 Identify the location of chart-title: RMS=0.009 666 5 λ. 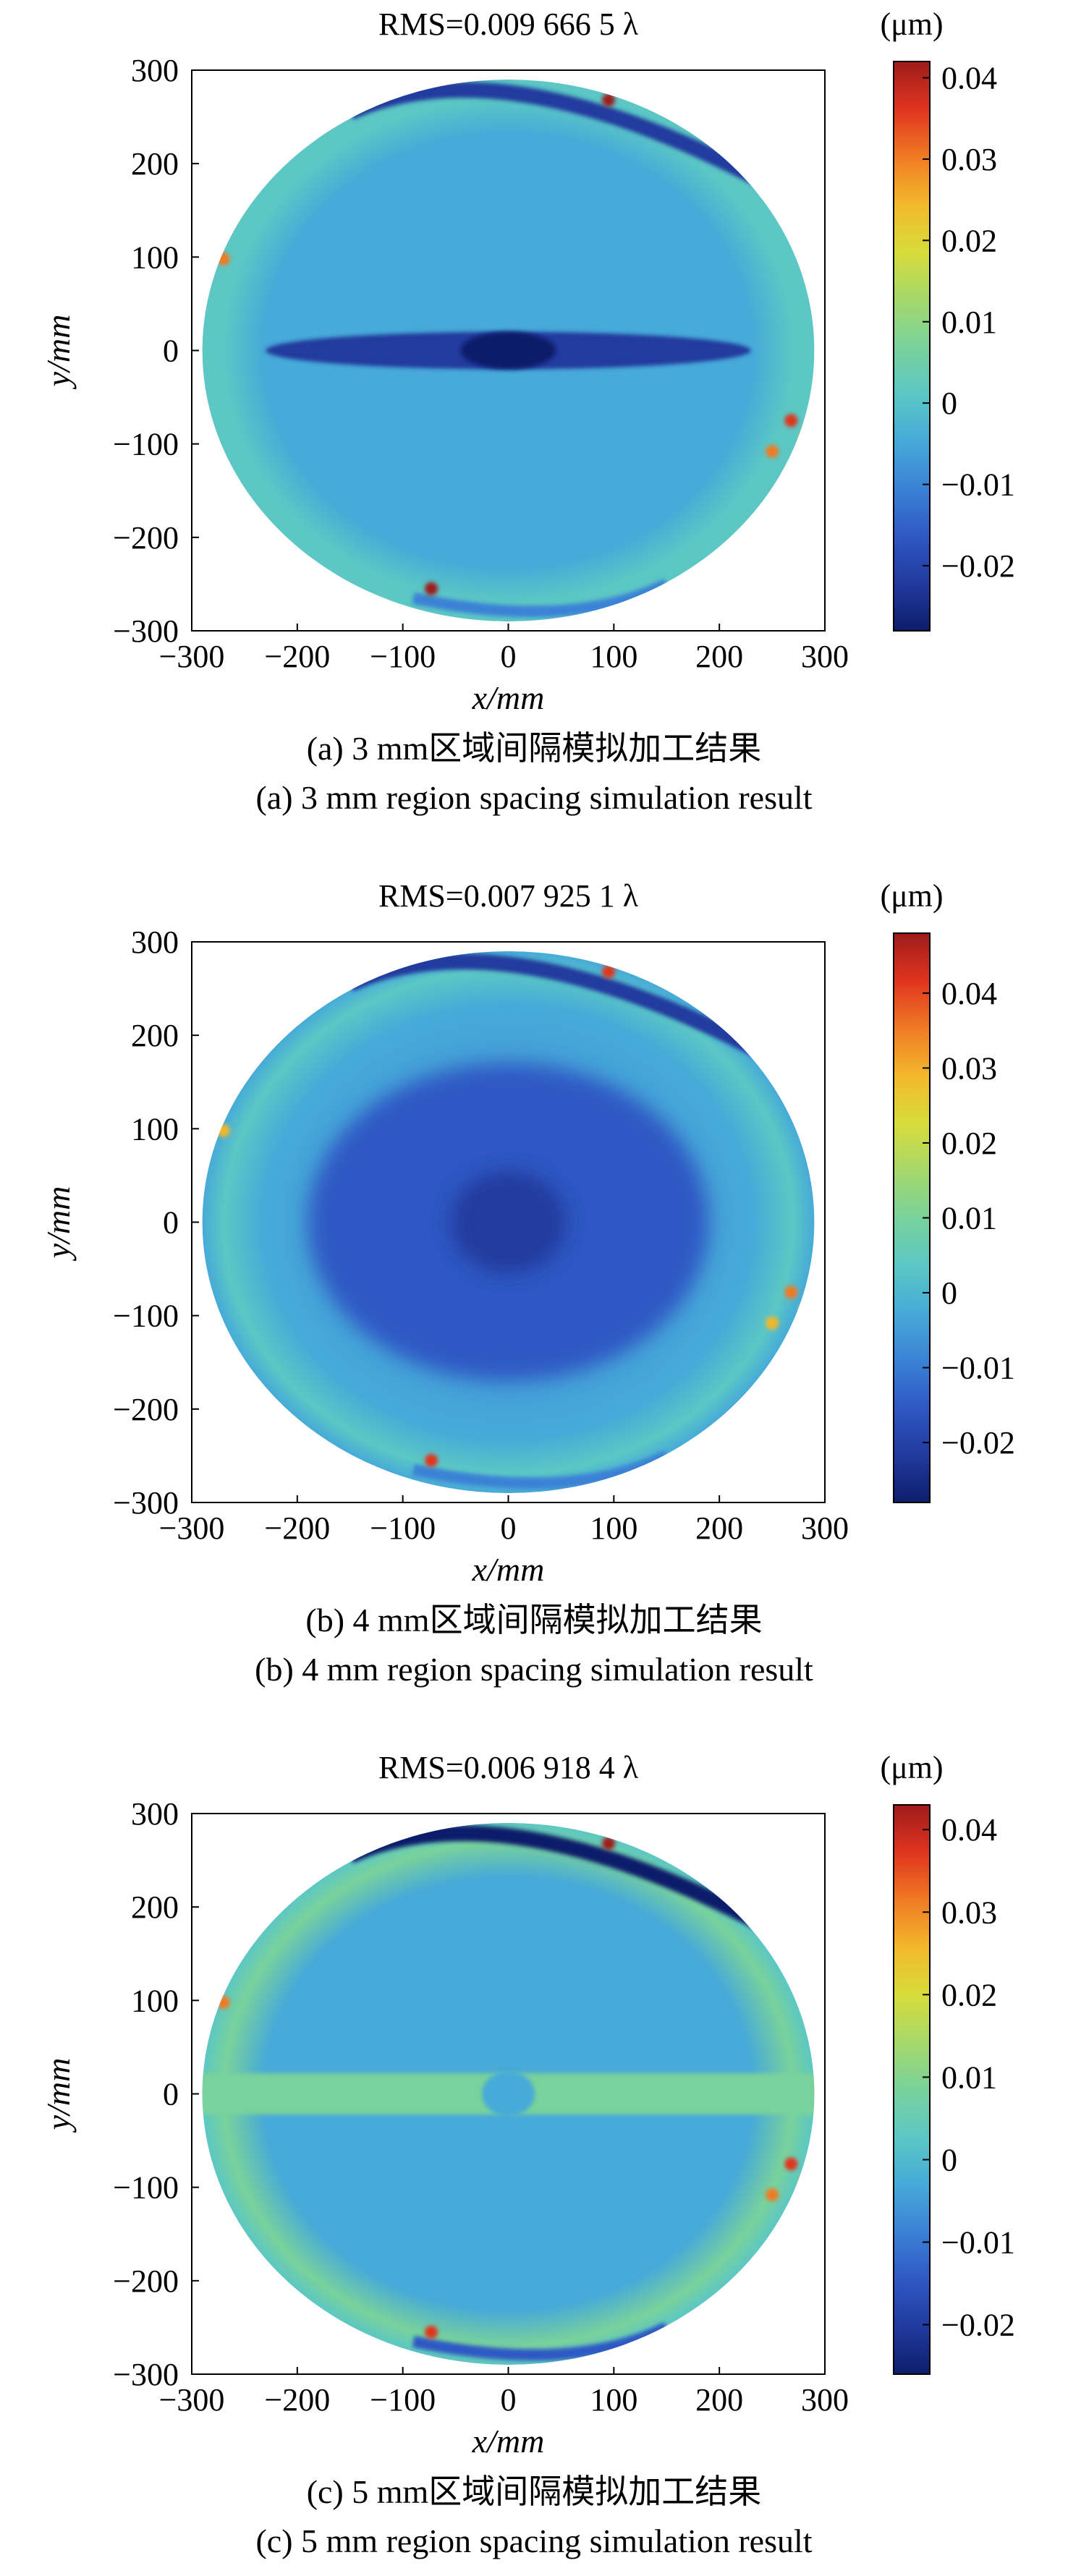
(509, 24).